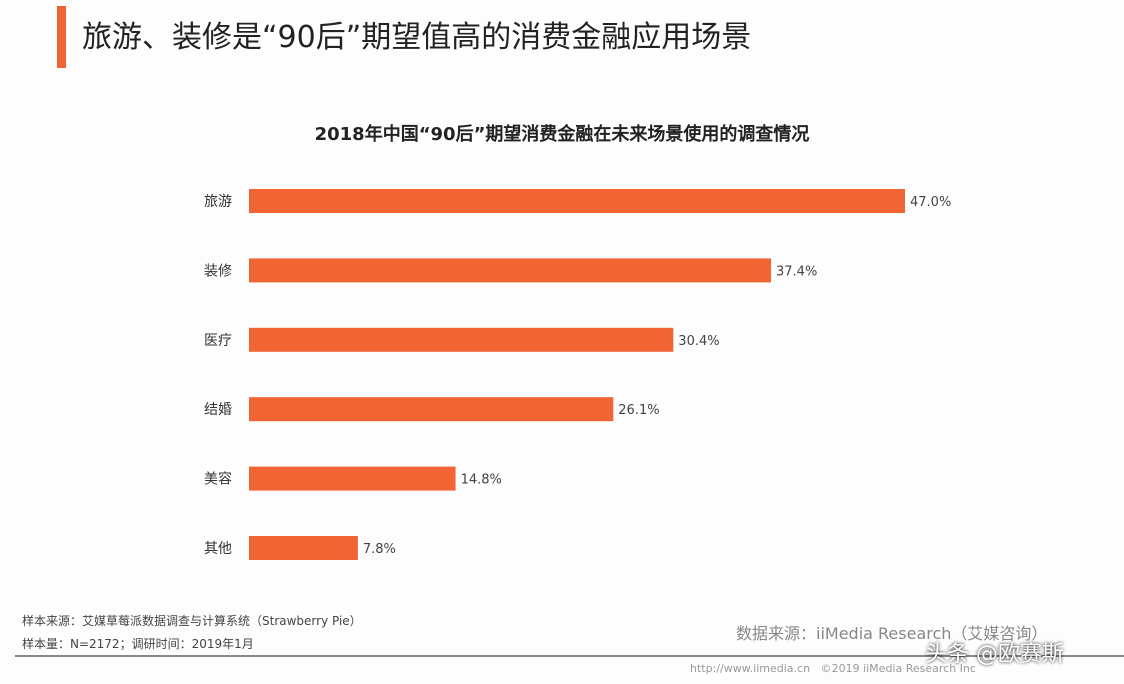 The height and width of the screenshot is (684, 1124). I want to click on data-label: 26.1%, so click(638, 410).